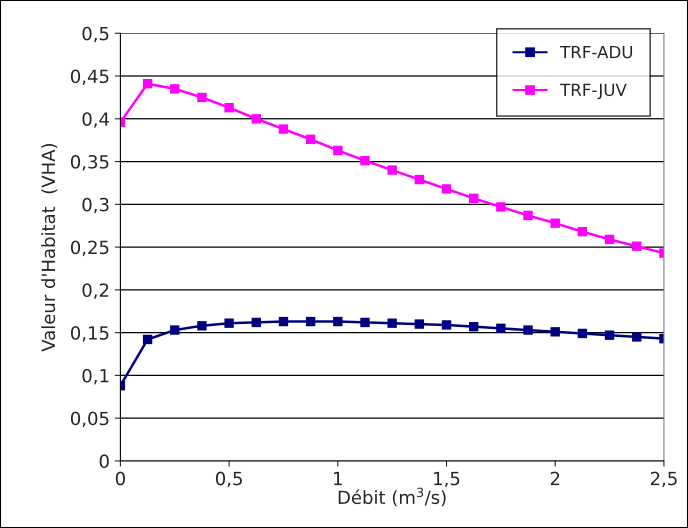  Describe the element at coordinates (593, 92) in the screenshot. I see `legend-label: TRF-JUV` at that location.